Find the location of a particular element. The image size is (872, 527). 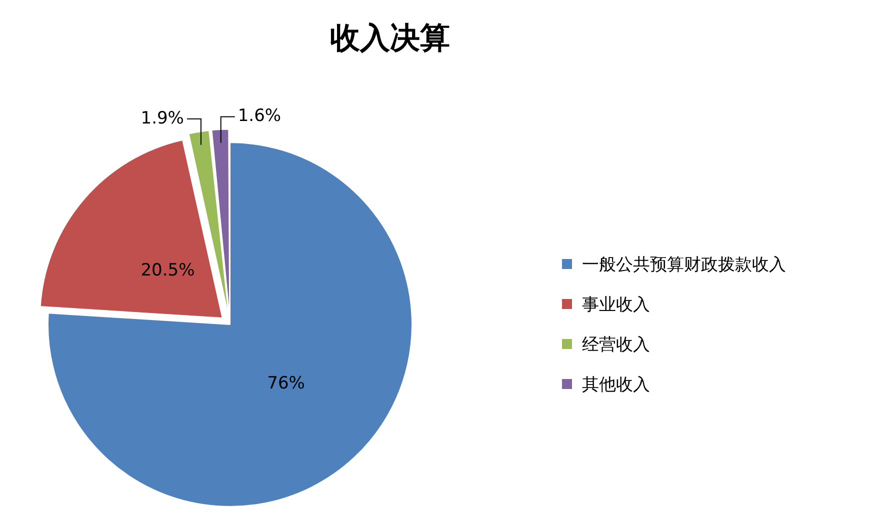

legend-label: 事业收入 is located at coordinates (616, 305).